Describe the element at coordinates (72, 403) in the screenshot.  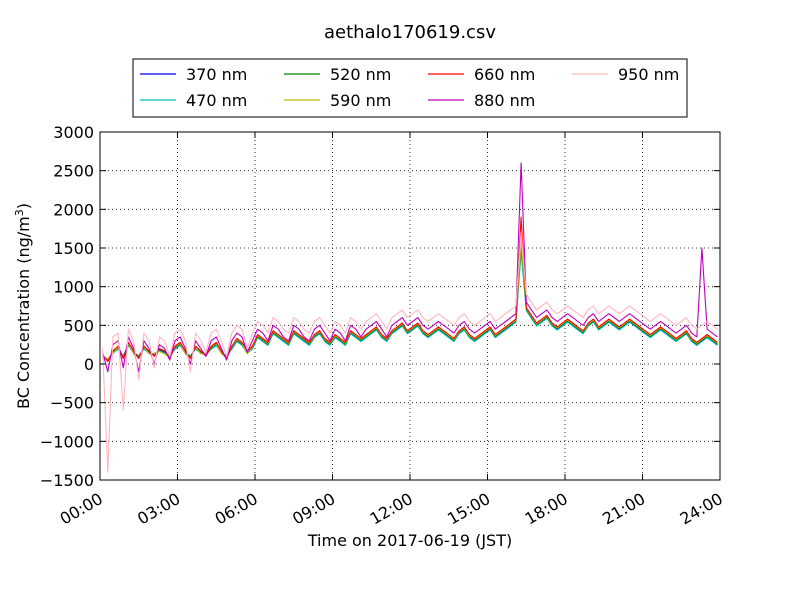
I see `y-tick-label: −500` at that location.